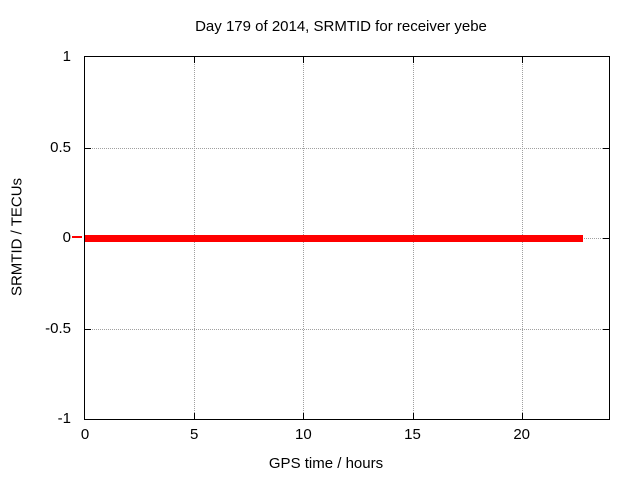 This screenshot has width=640, height=480. Describe the element at coordinates (88, 148) in the screenshot. I see `y-tick-left-0.5` at that location.